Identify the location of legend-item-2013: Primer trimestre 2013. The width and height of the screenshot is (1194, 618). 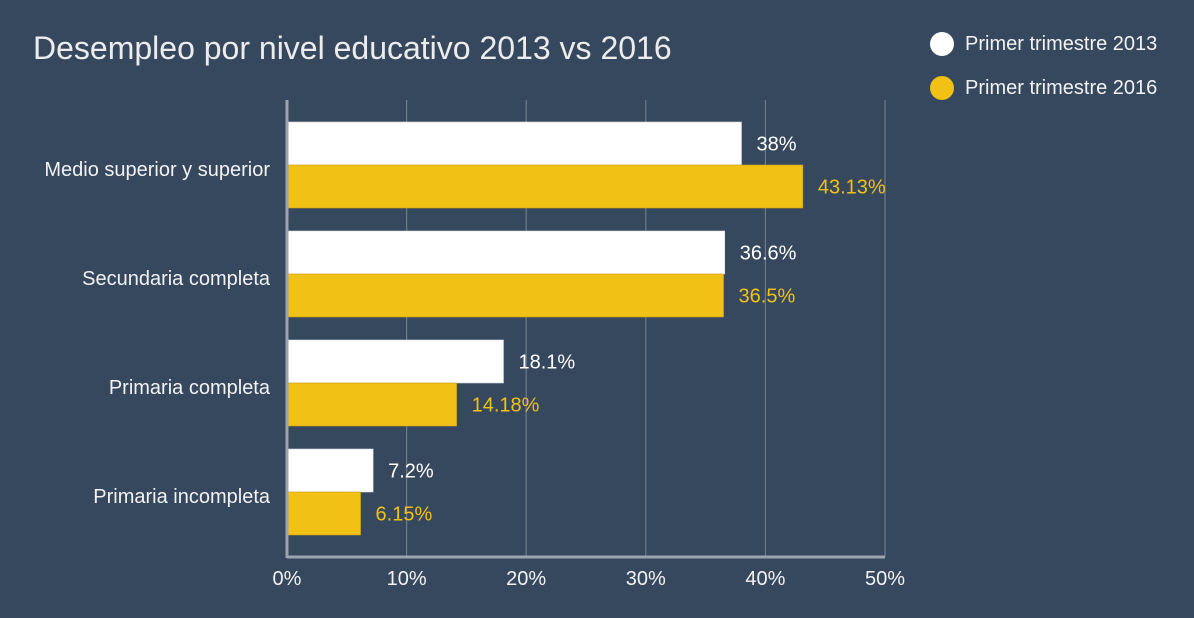
(1043, 44).